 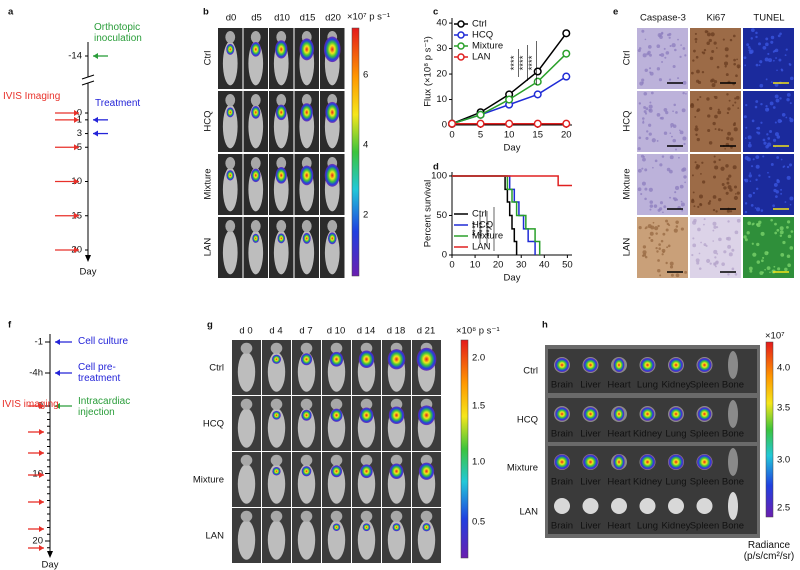 What do you see at coordinates (230, 226) in the screenshot?
I see `mouse-head` at bounding box center [230, 226].